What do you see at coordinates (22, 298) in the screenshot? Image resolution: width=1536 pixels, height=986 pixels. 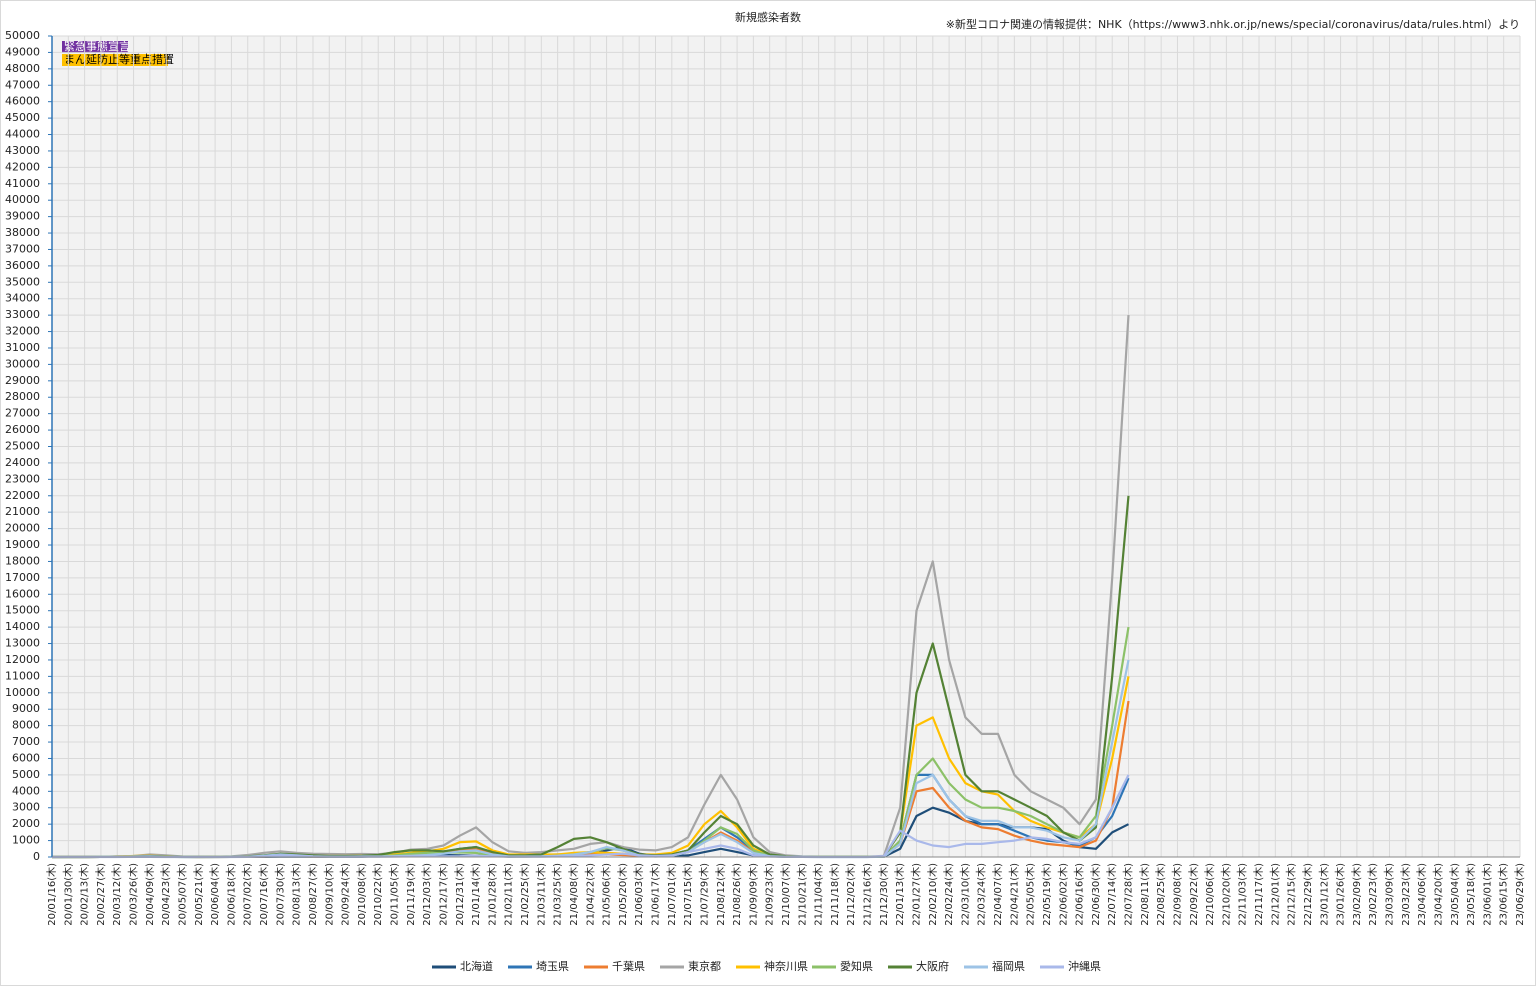 I see `y-tick-label: 34000` at bounding box center [22, 298].